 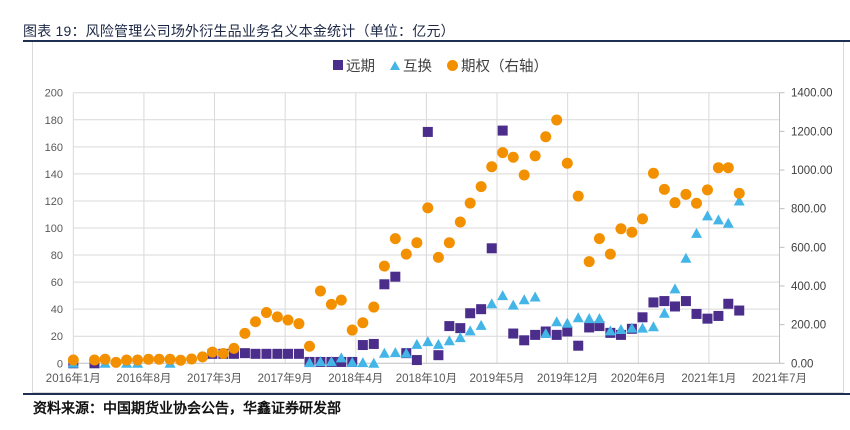 What do you see at coordinates (452, 65) in the screenshot?
I see `circle-marker-icon` at bounding box center [452, 65].